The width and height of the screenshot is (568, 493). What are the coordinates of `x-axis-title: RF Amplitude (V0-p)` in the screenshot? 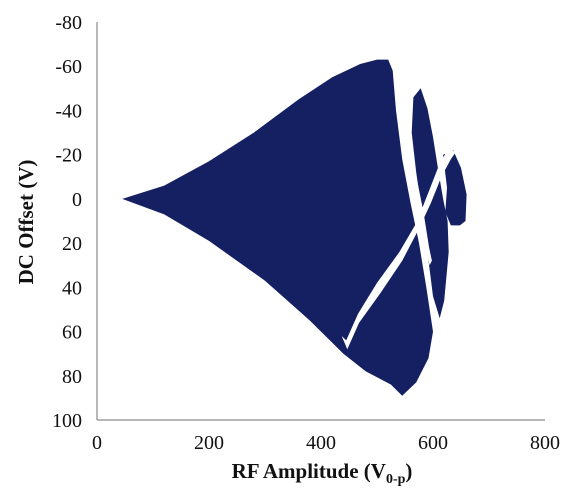 It's located at (322, 473).